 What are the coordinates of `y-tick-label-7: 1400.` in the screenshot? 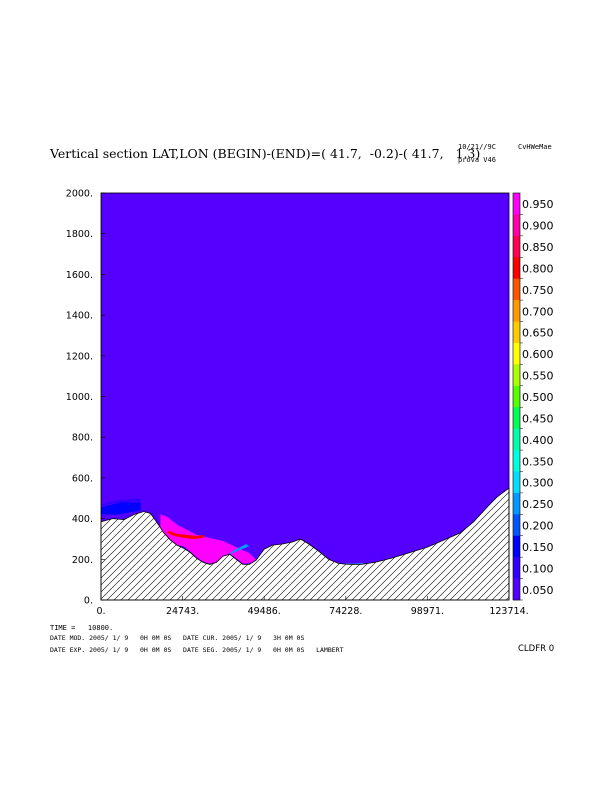 It's located at (79, 316).